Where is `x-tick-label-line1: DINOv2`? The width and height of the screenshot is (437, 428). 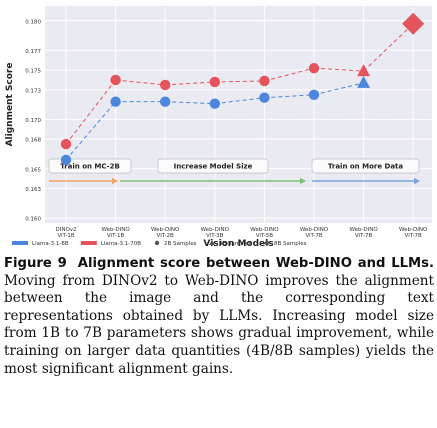 x-tick-label-line1: DINOv2 is located at coordinates (65, 230).